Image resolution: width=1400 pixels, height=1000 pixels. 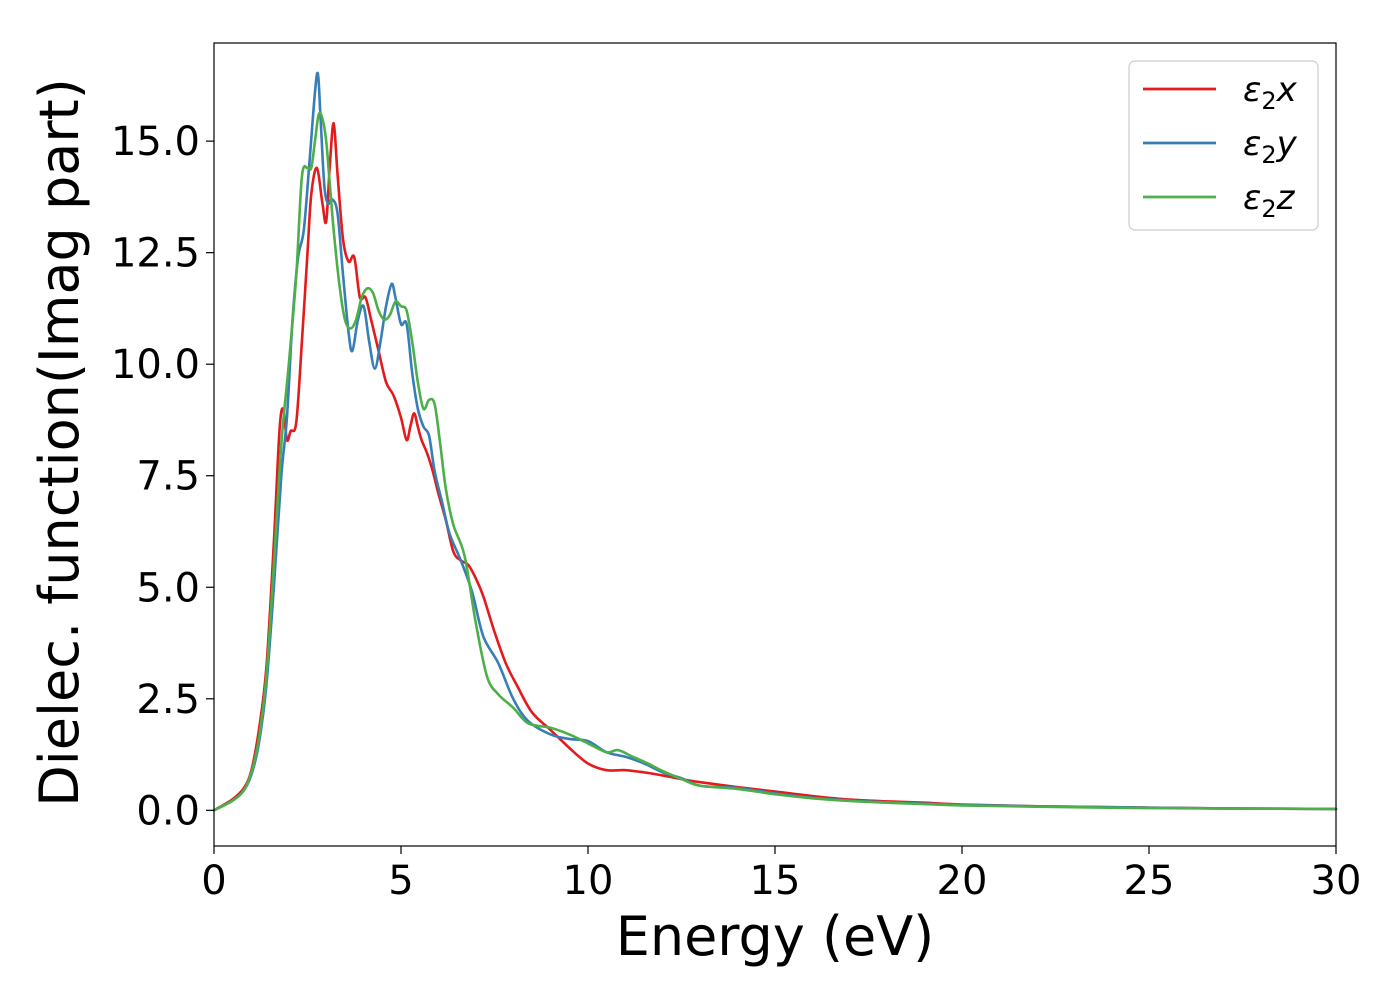 I want to click on legend-box, so click(x=1223, y=145).